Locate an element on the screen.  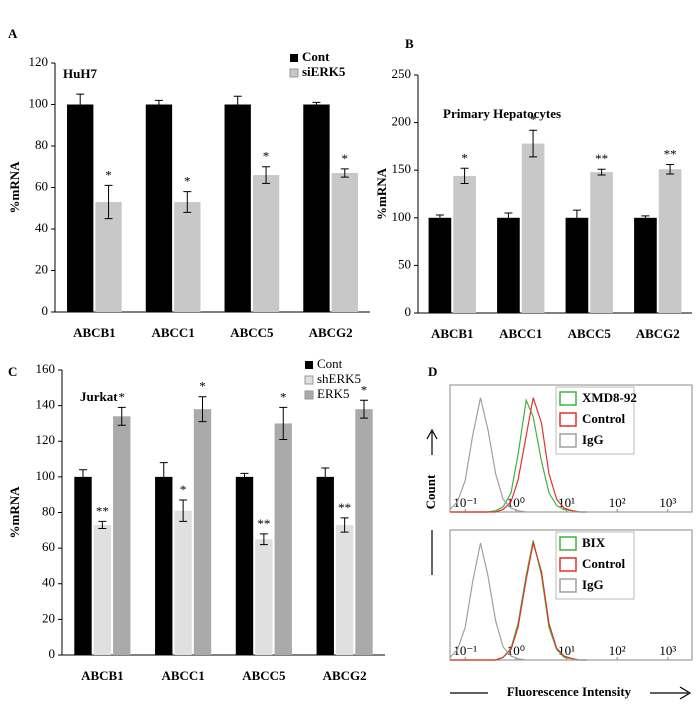
intensity-arrow-head is located at coordinates (685, 693).